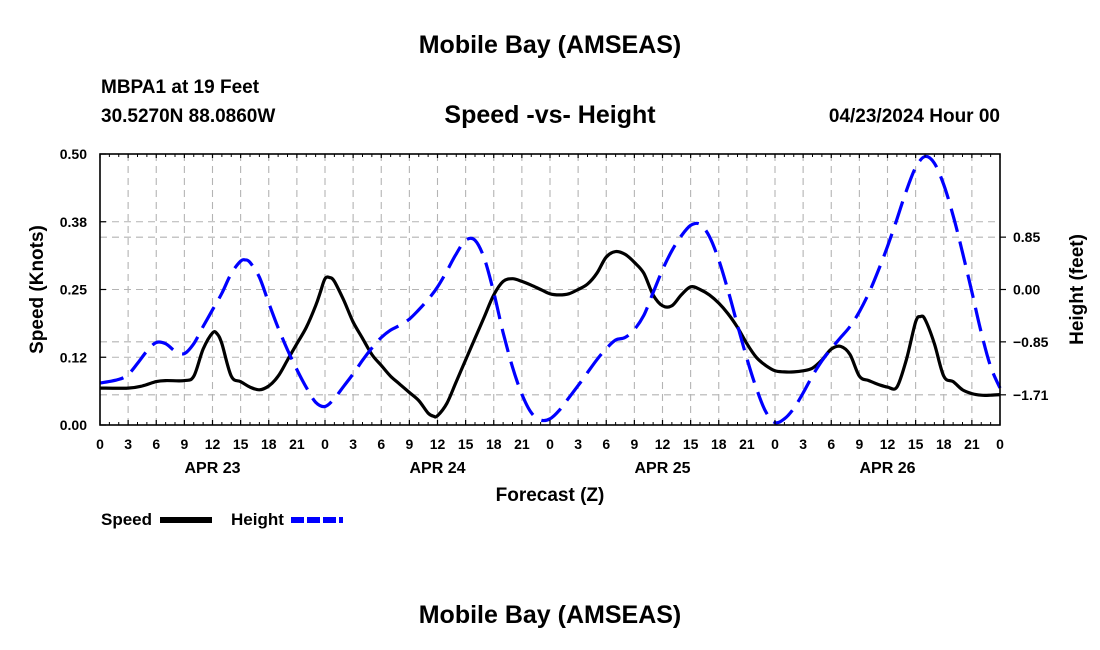 This screenshot has width=1100, height=650. What do you see at coordinates (1031, 395) in the screenshot?
I see `right-tick-label: −1.71` at bounding box center [1031, 395].